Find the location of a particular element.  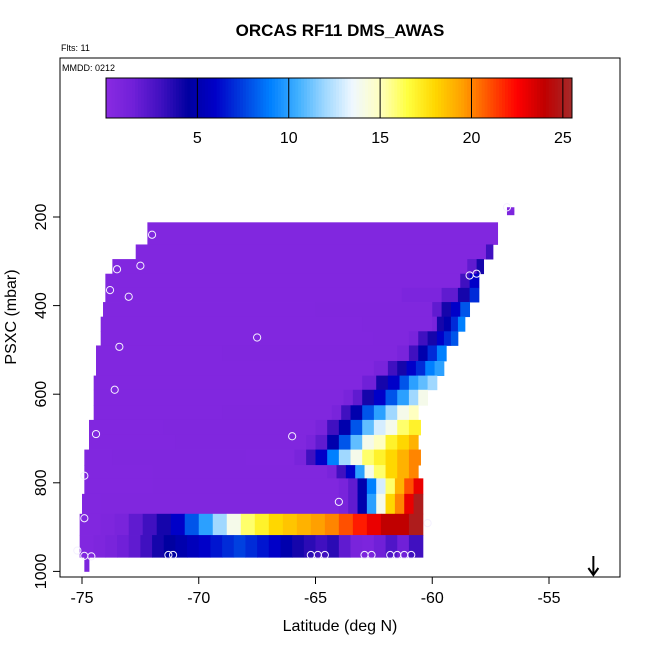

chart-title: ORCAS RF11 DMS_AWAS is located at coordinates (340, 30).